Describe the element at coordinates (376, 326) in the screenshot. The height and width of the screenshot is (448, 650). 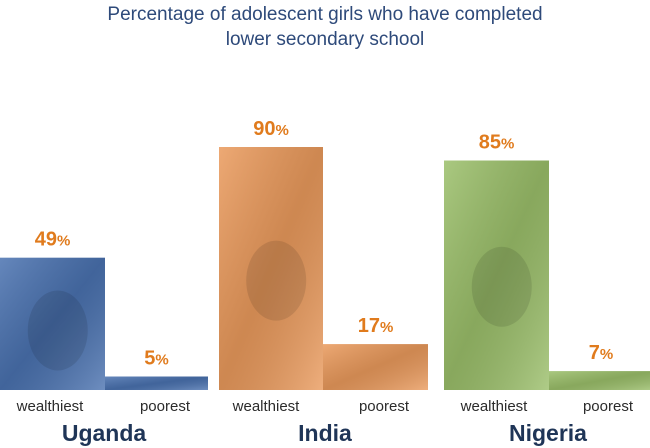
I see `data-label-india-poorest: 17%` at that location.